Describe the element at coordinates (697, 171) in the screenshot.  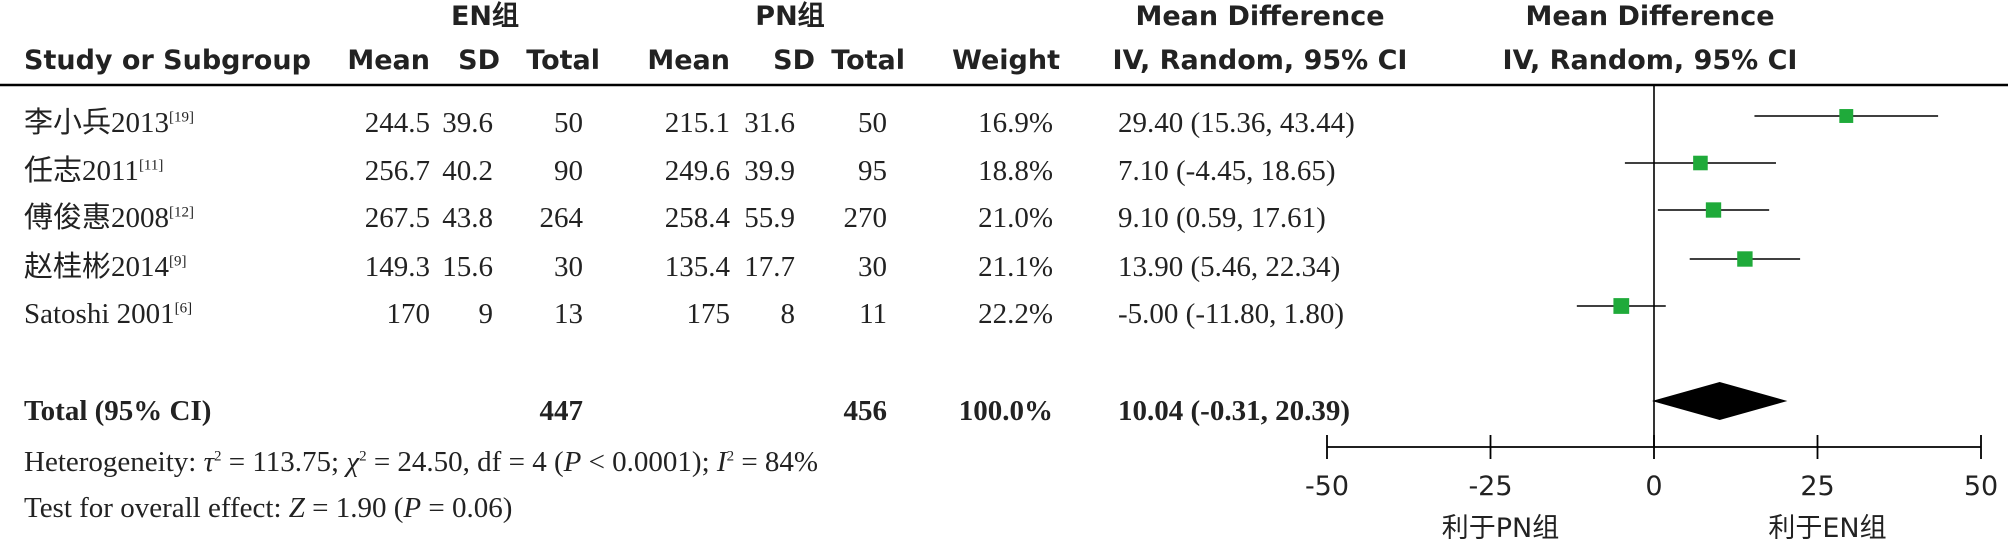
I see `pn-mean: 249.6` at that location.